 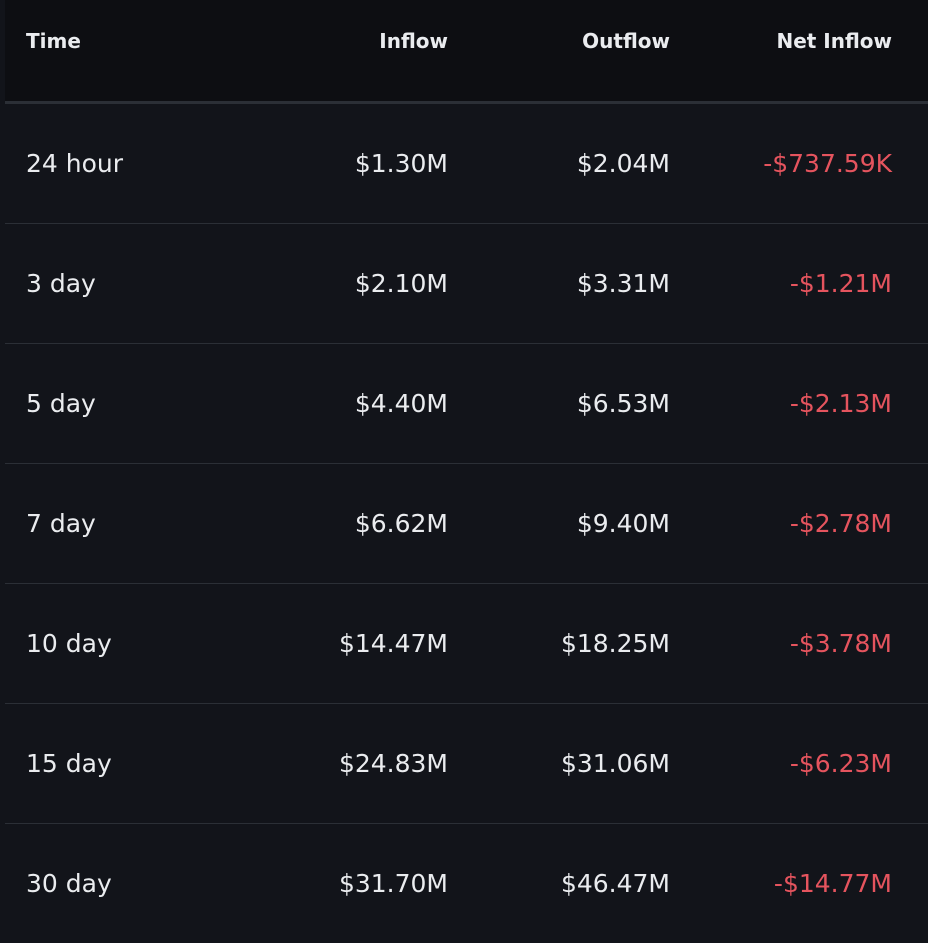 What do you see at coordinates (466, 883) in the screenshot?
I see `table-row: 30 day $31.70M $46.47M -$14.77M` at bounding box center [466, 883].